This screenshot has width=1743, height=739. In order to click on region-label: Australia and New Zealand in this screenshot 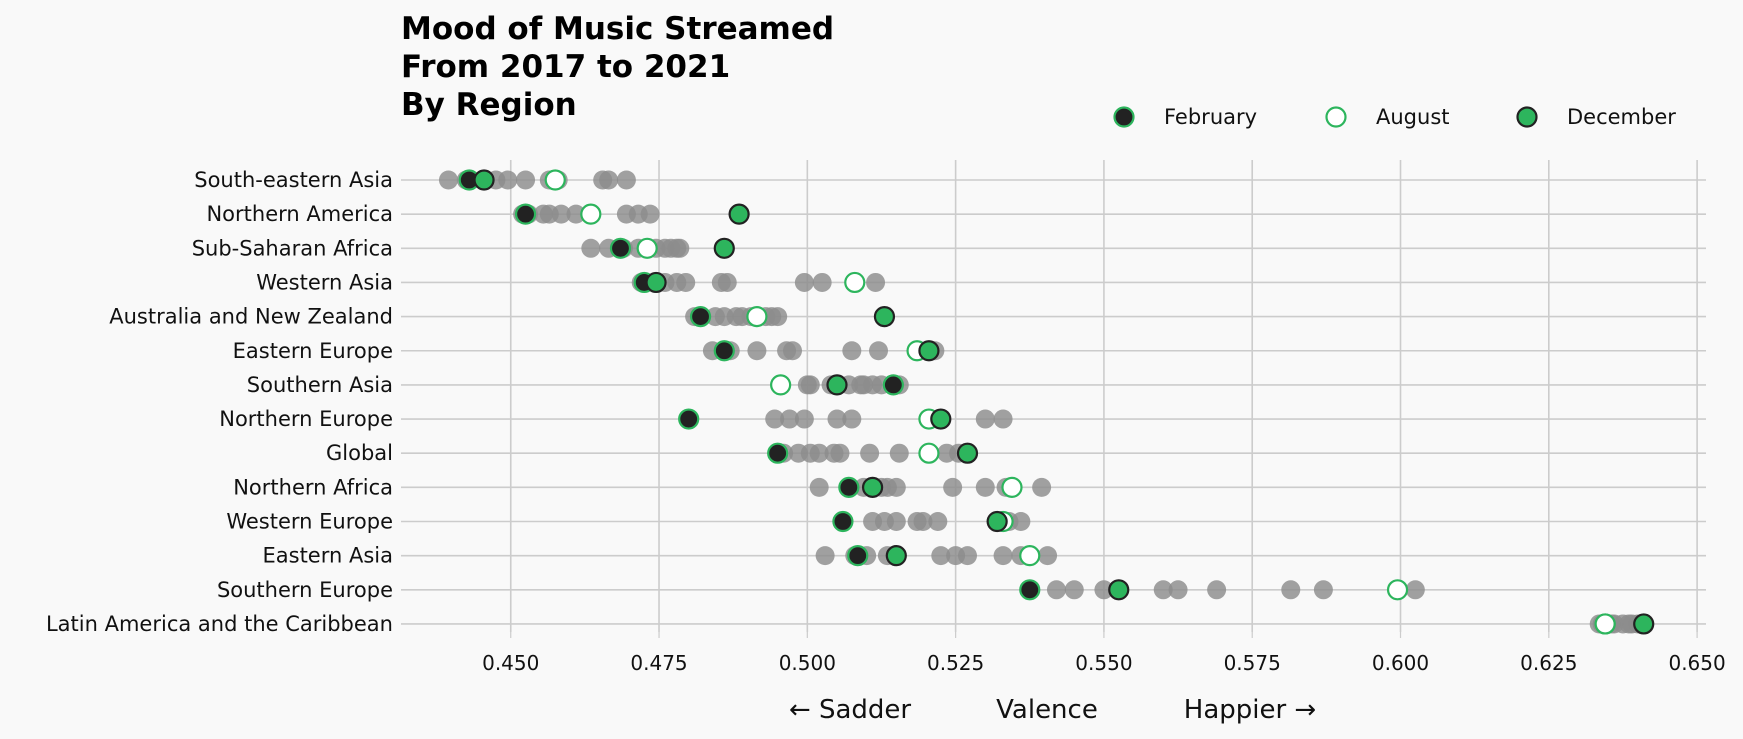, I will do `click(251, 317)`.